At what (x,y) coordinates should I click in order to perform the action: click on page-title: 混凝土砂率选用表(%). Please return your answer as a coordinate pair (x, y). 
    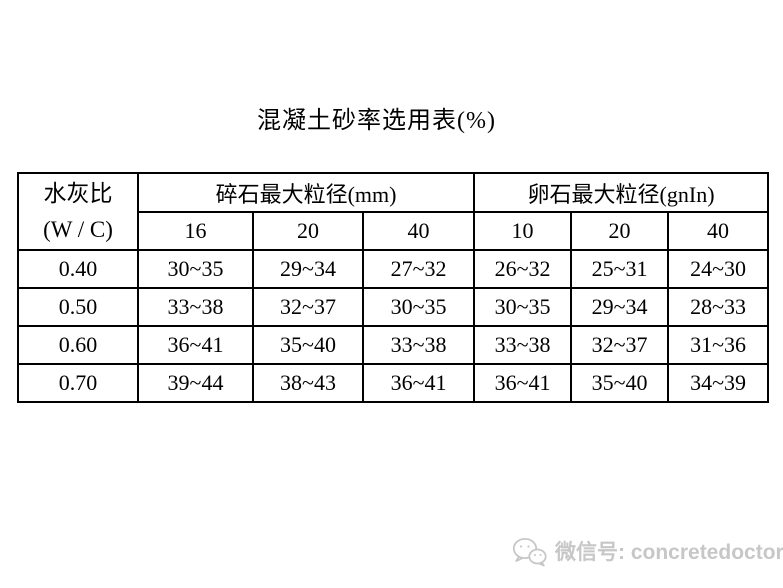
    Looking at the image, I should click on (376, 121).